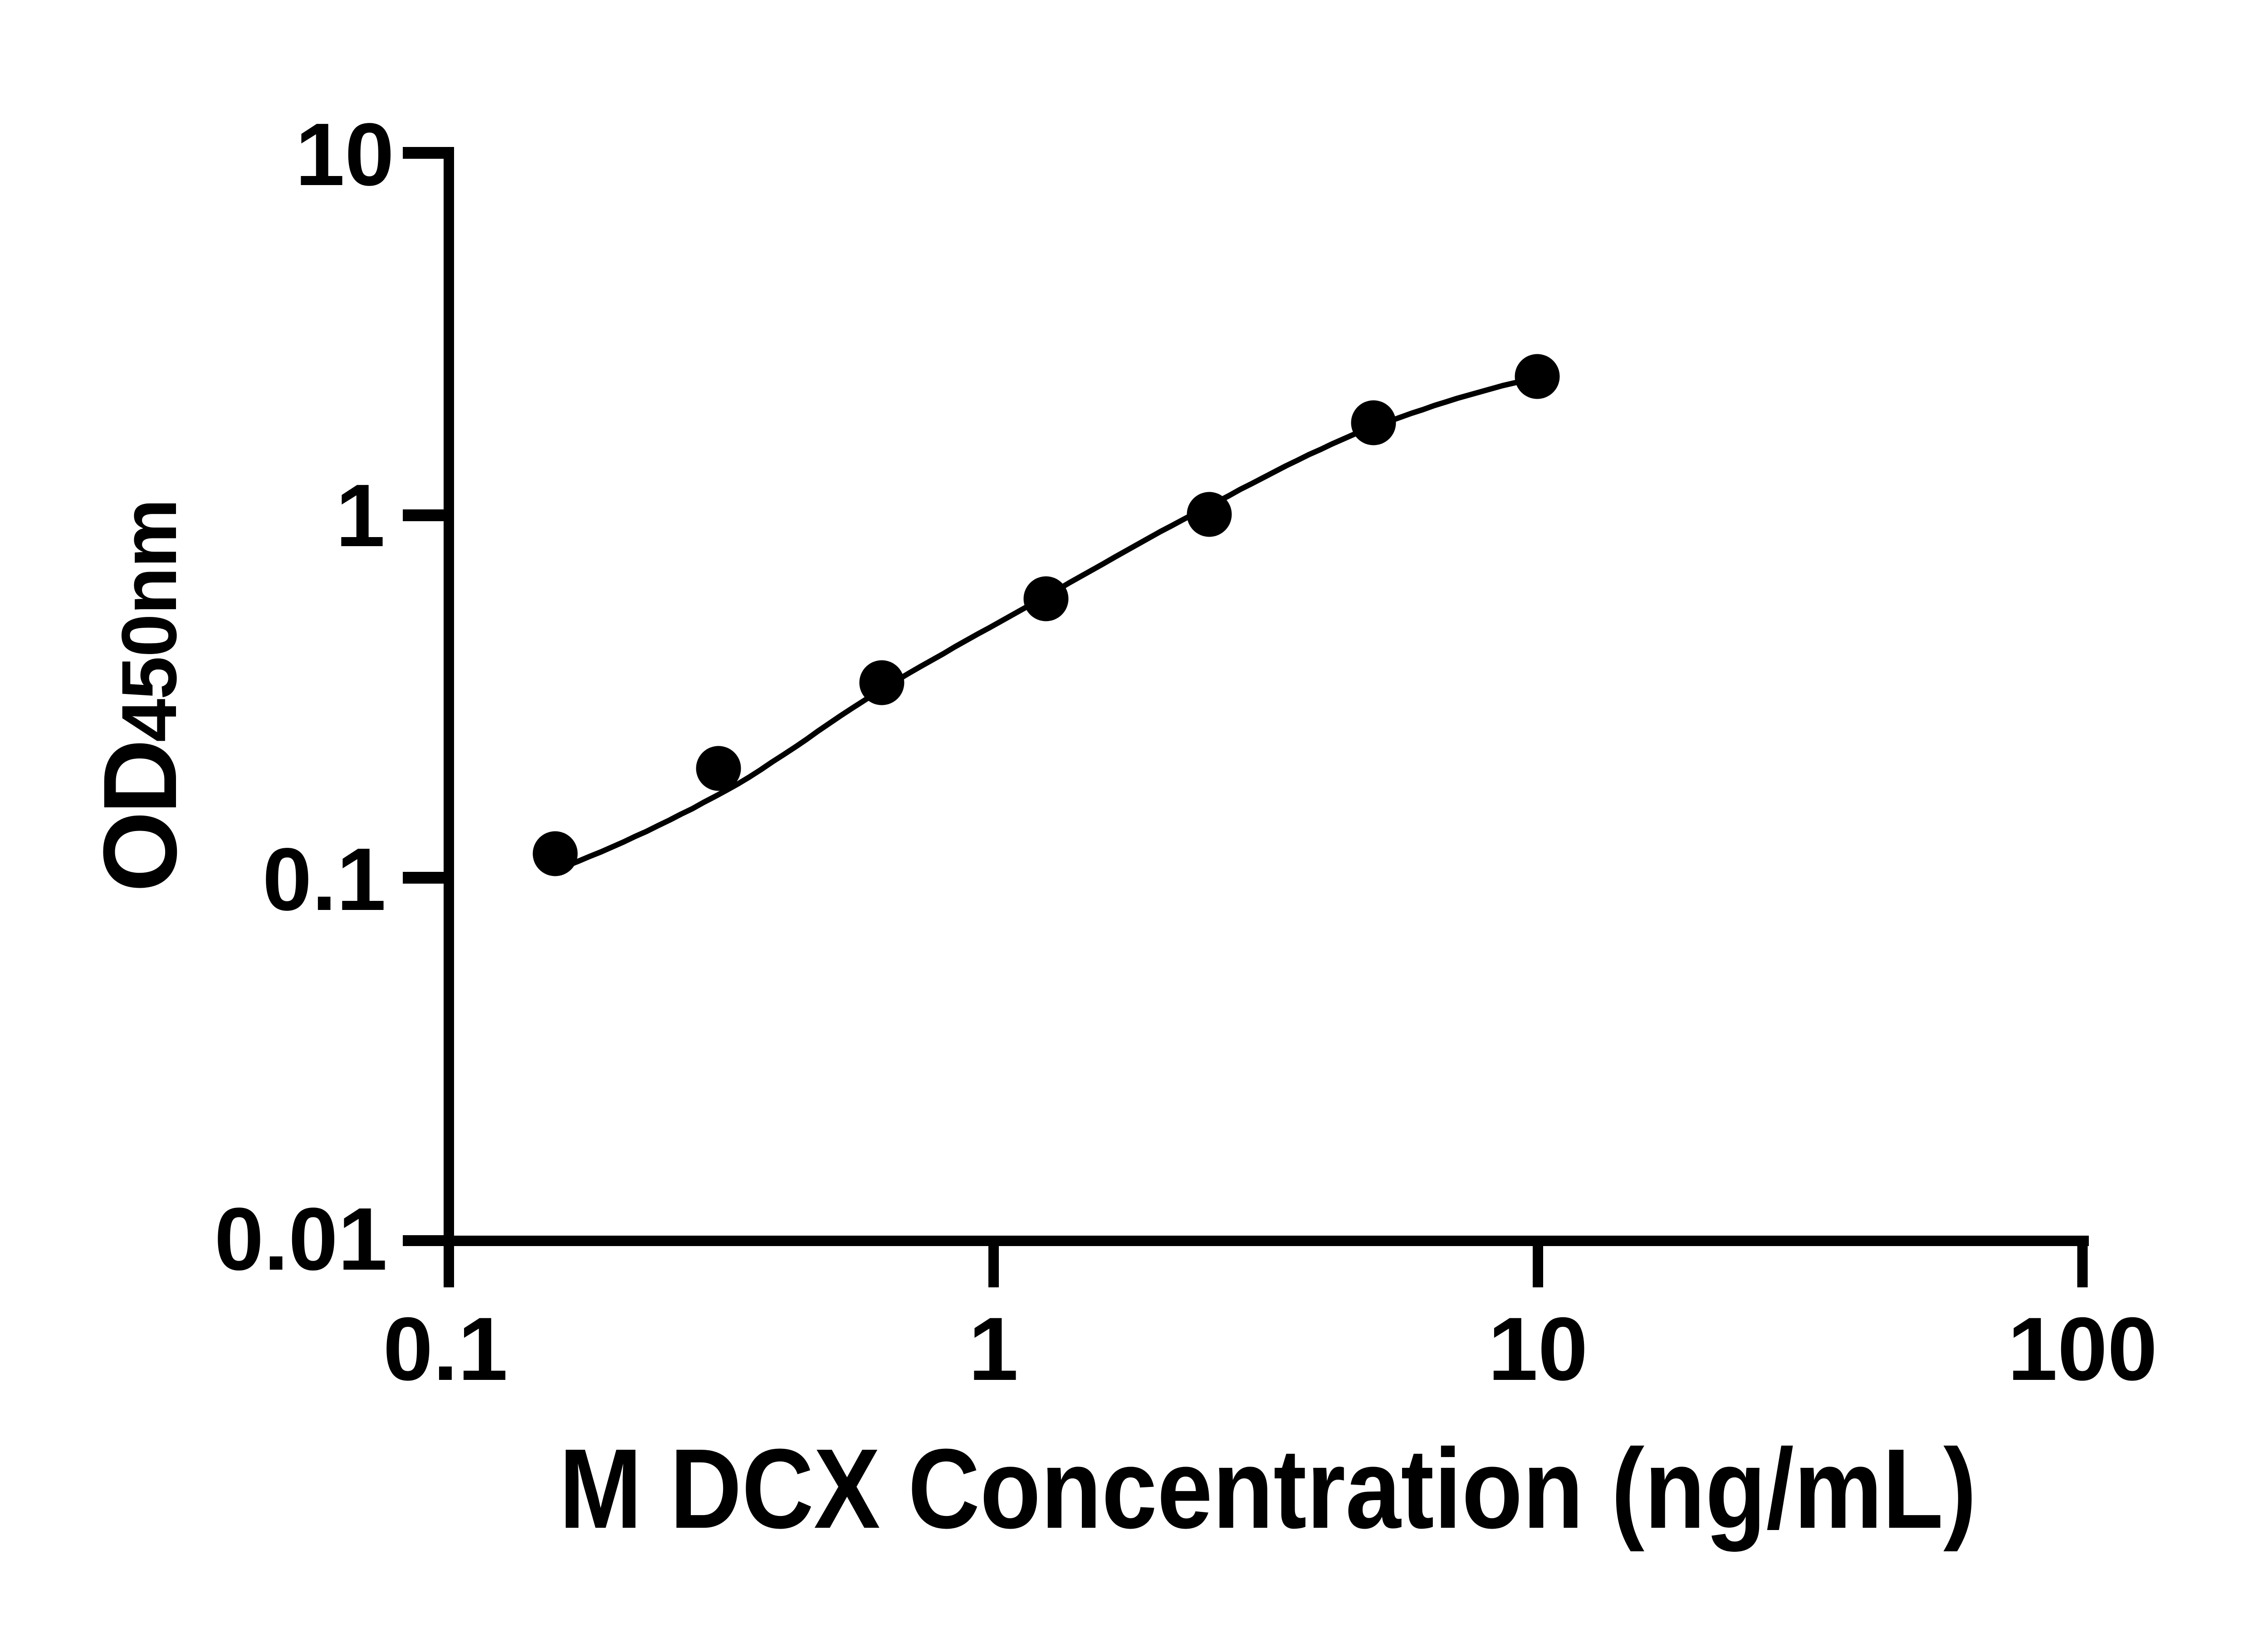 The width and height of the screenshot is (2268, 1633). Describe the element at coordinates (1268, 1488) in the screenshot. I see `svg-text: M DCX Concentration (ng/mL)` at that location.